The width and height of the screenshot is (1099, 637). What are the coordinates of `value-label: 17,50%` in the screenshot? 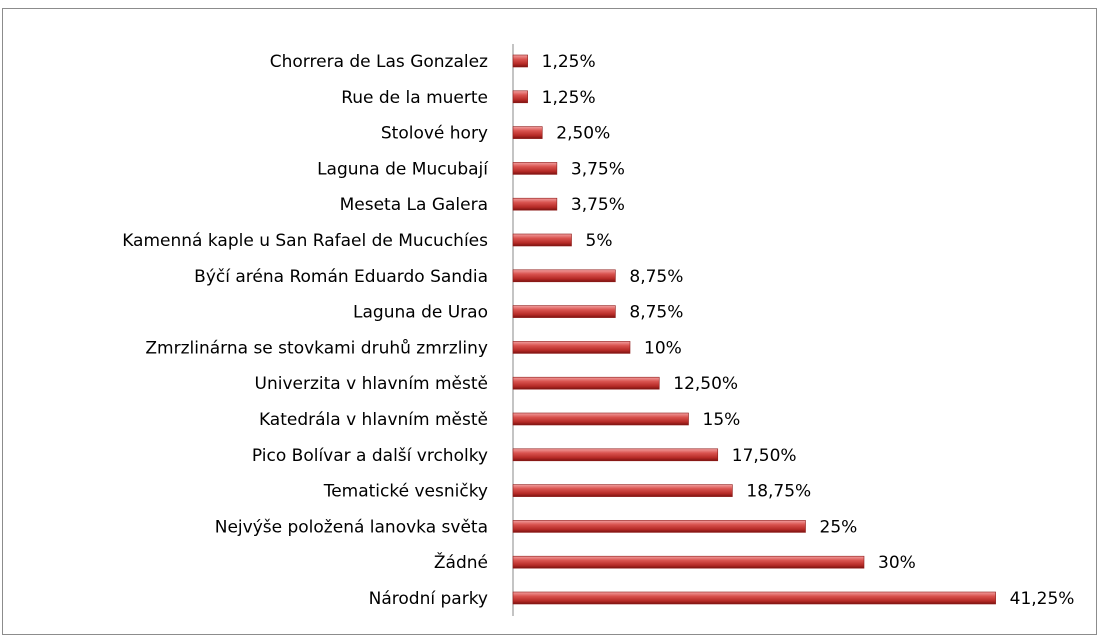 It's located at (764, 456).